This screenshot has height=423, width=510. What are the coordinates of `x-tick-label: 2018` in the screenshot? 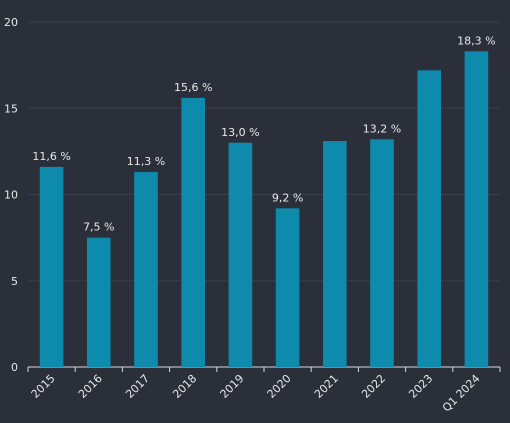 It's located at (184, 386).